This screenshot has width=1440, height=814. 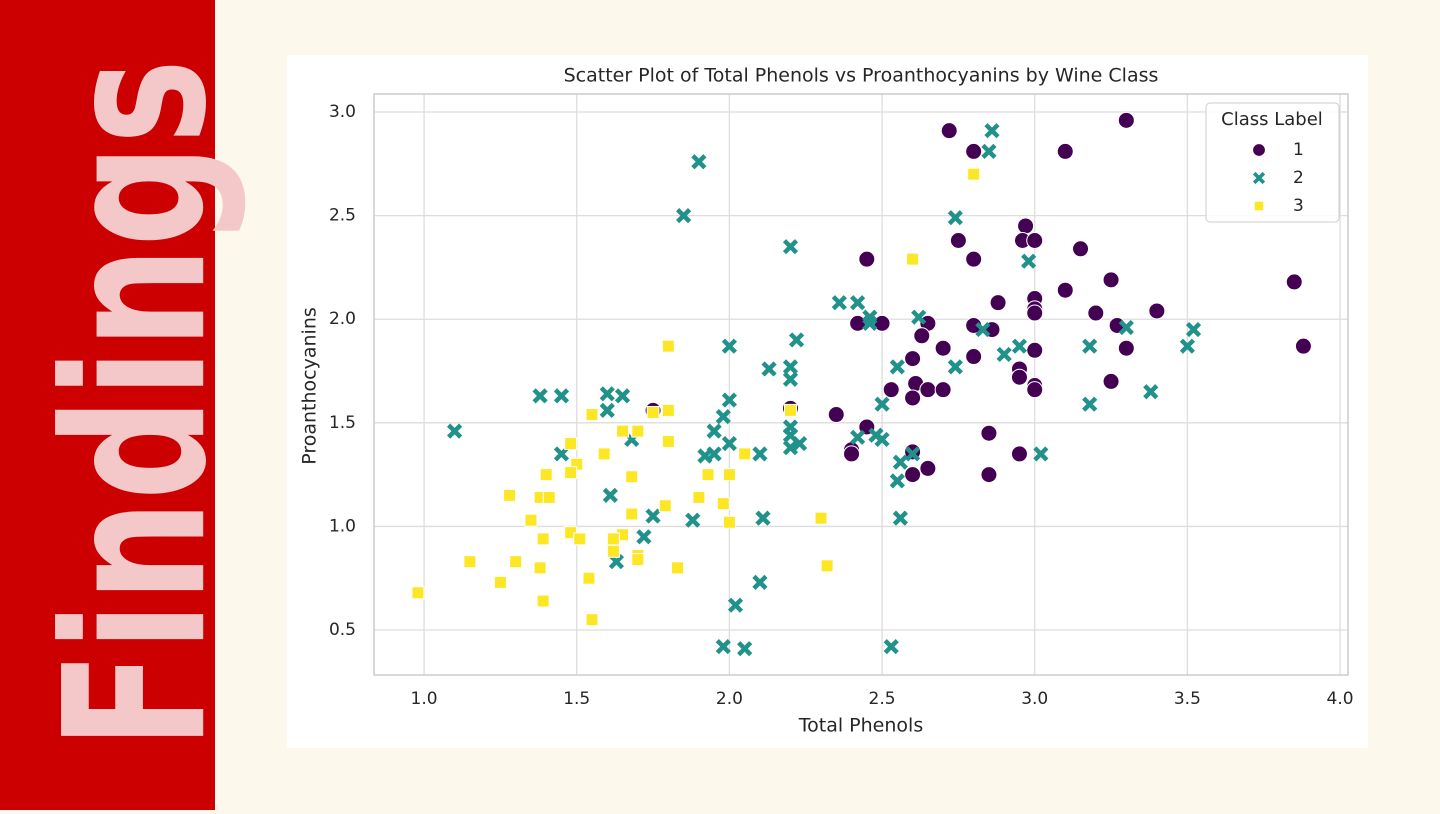 What do you see at coordinates (342, 319) in the screenshot?
I see `y-tick-label: 2.0` at bounding box center [342, 319].